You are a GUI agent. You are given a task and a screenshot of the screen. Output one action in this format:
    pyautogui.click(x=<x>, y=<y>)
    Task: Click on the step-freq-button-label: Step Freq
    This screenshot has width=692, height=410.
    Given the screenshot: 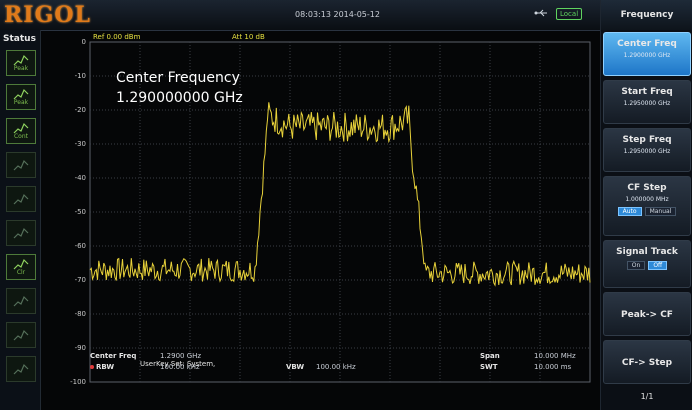 What is the action you would take?
    pyautogui.click(x=647, y=140)
    